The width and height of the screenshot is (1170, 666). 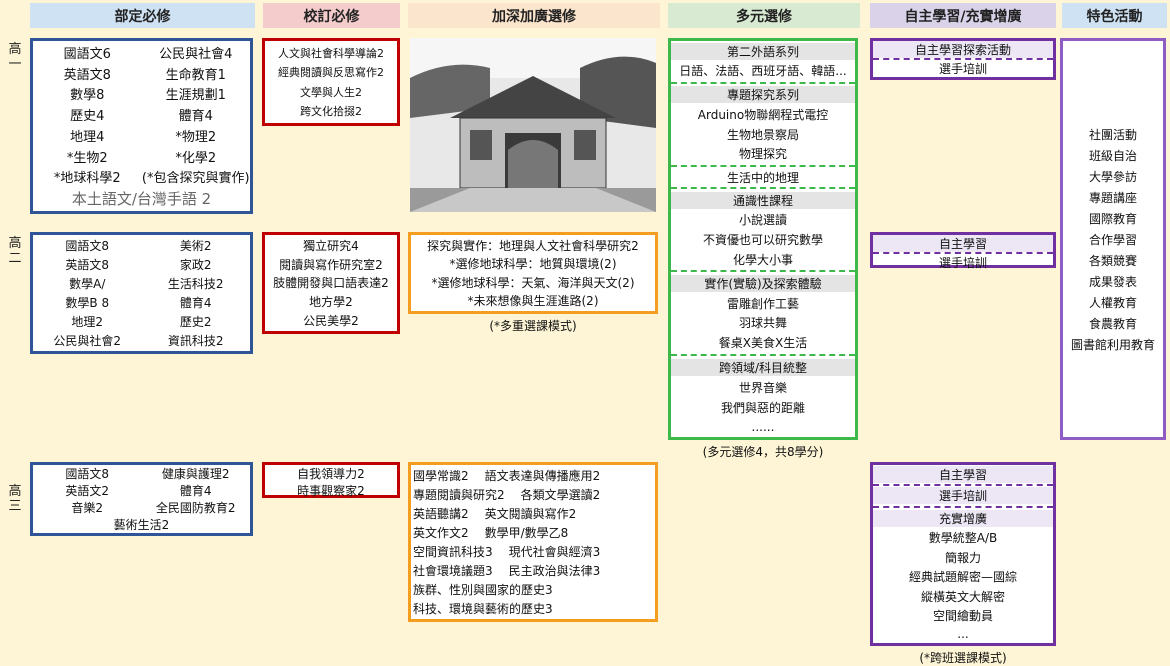 I want to click on course: Arduino物聯網程式電控, so click(x=763, y=114).